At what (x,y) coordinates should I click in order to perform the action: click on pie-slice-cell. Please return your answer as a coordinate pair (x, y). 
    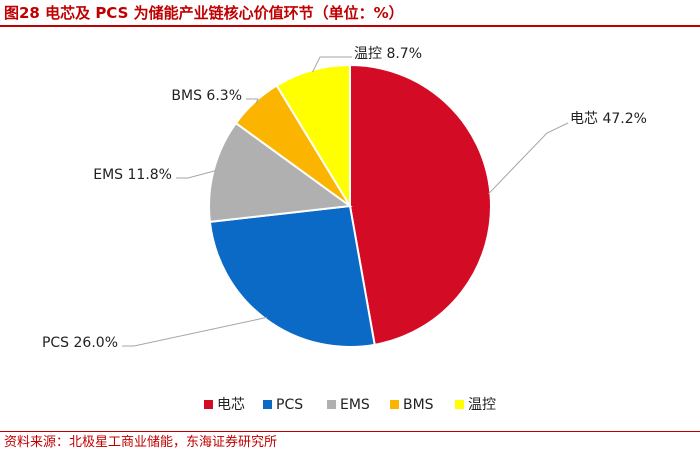
    Looking at the image, I should click on (420, 204).